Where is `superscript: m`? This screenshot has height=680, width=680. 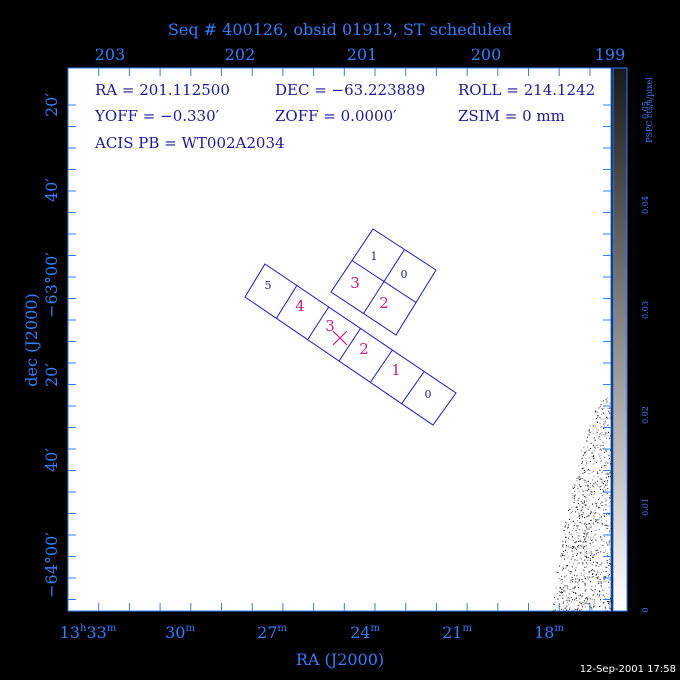
superscript: m is located at coordinates (375, 628).